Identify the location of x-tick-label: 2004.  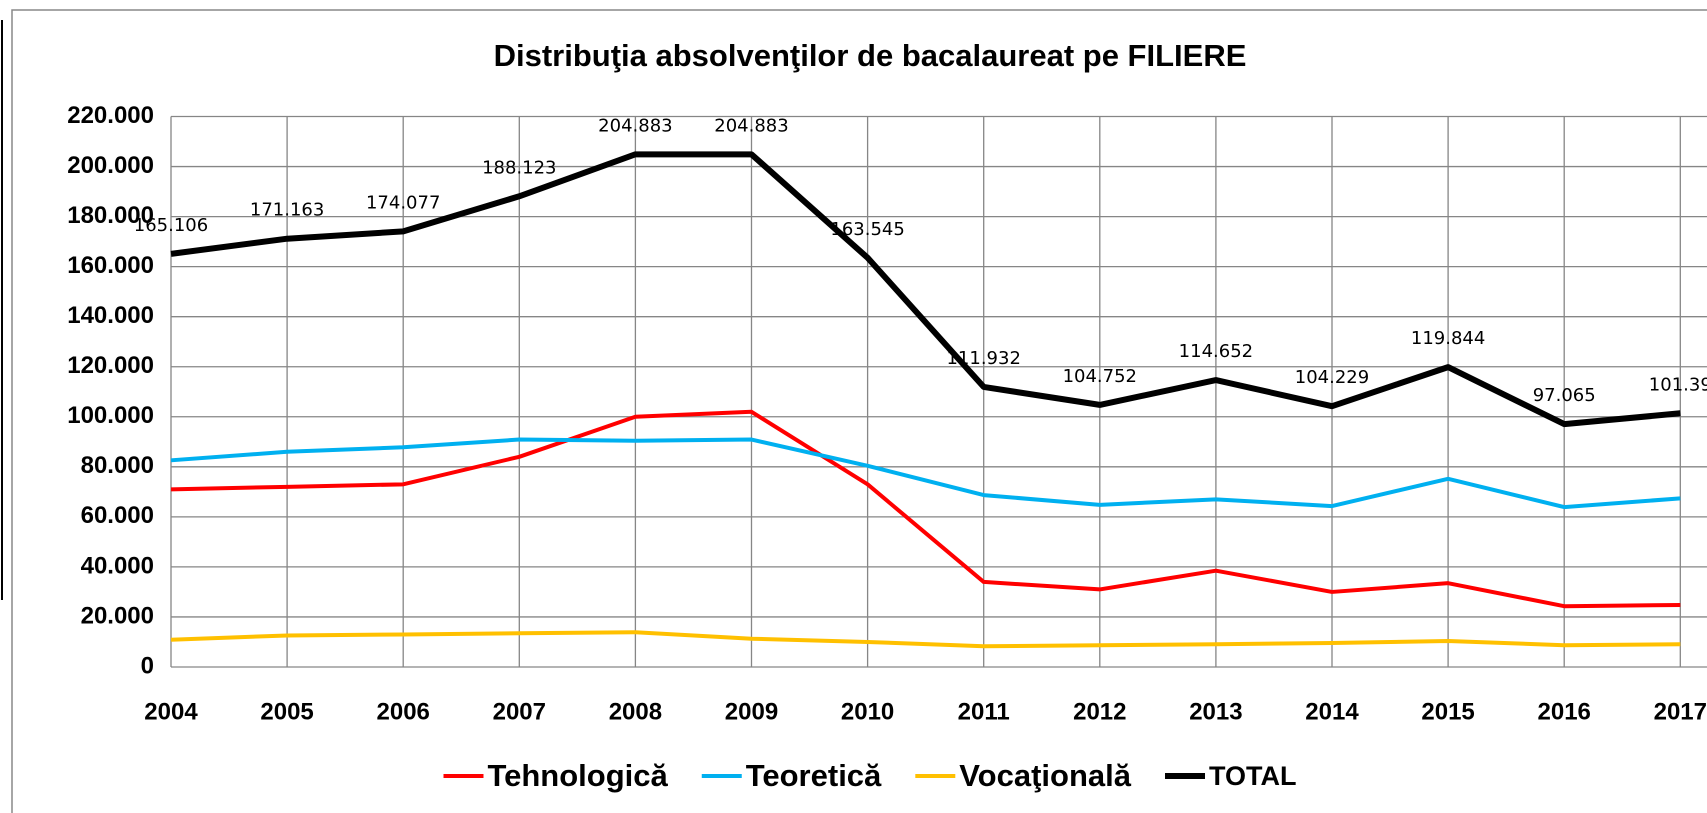
(171, 711).